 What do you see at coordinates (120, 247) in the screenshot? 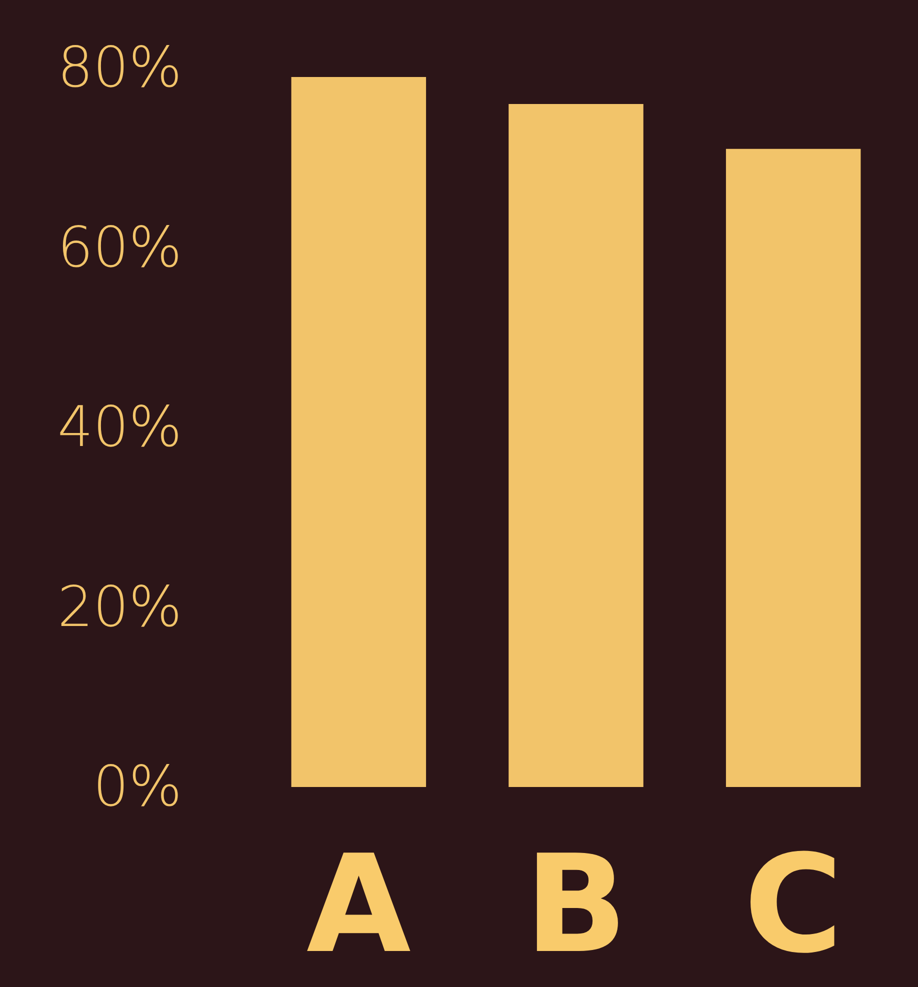
I see `y-tick-label: 60%` at bounding box center [120, 247].